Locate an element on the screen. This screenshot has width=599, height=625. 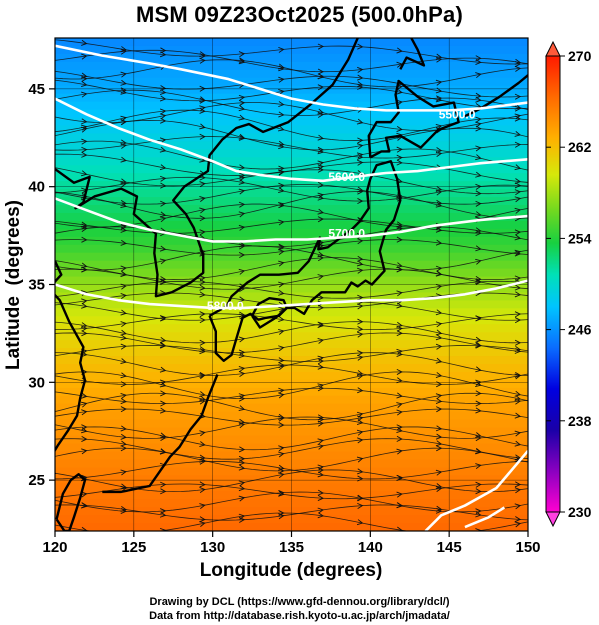
x-tick-label: 150 is located at coordinates (527, 547).